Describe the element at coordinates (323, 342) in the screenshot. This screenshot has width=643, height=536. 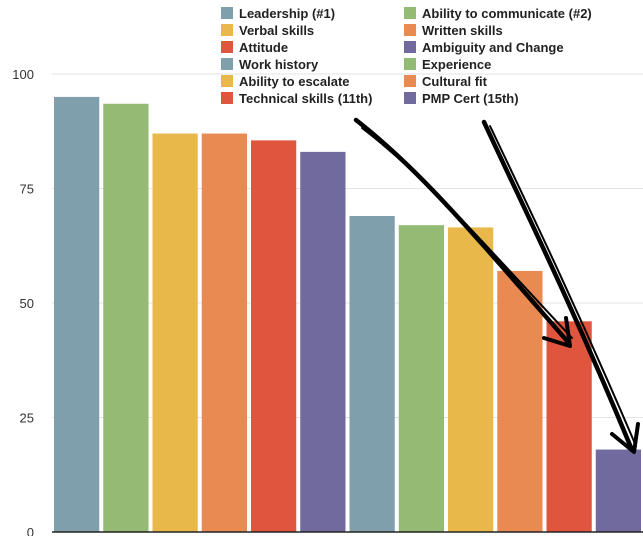
I see `bar-ambiguity-and-change` at that location.